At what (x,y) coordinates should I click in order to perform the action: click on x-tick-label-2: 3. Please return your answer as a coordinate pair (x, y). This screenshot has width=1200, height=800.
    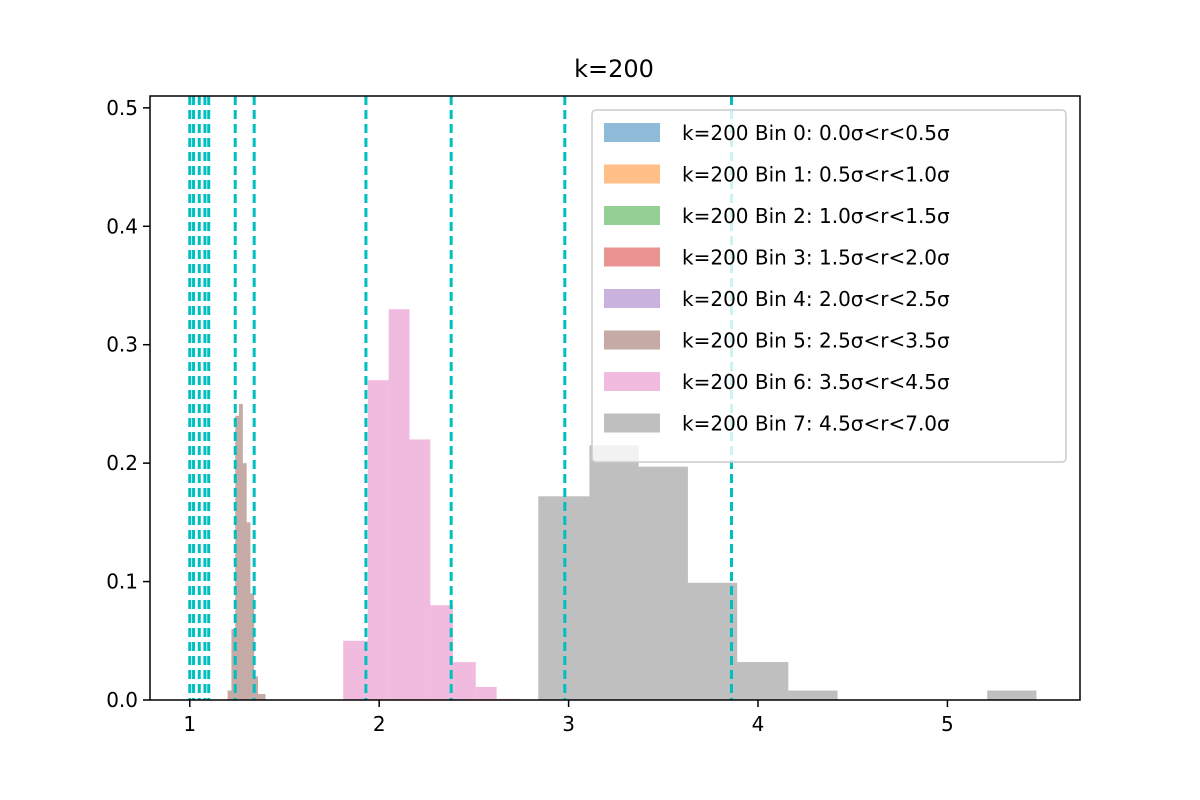
    Looking at the image, I should click on (568, 724).